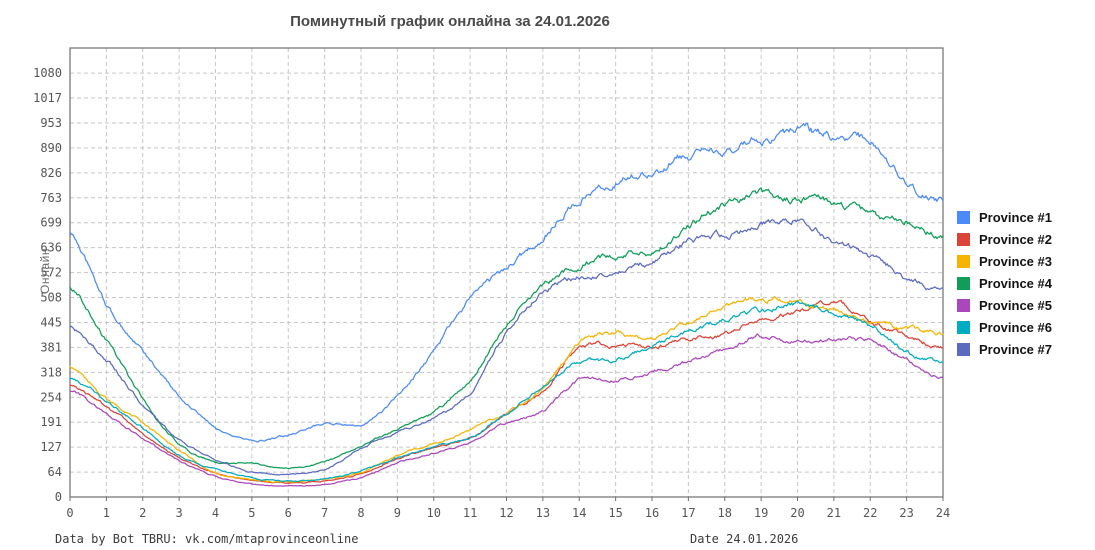 Image resolution: width=1095 pixels, height=550 pixels. I want to click on x-tick-label: 19, so click(761, 513).